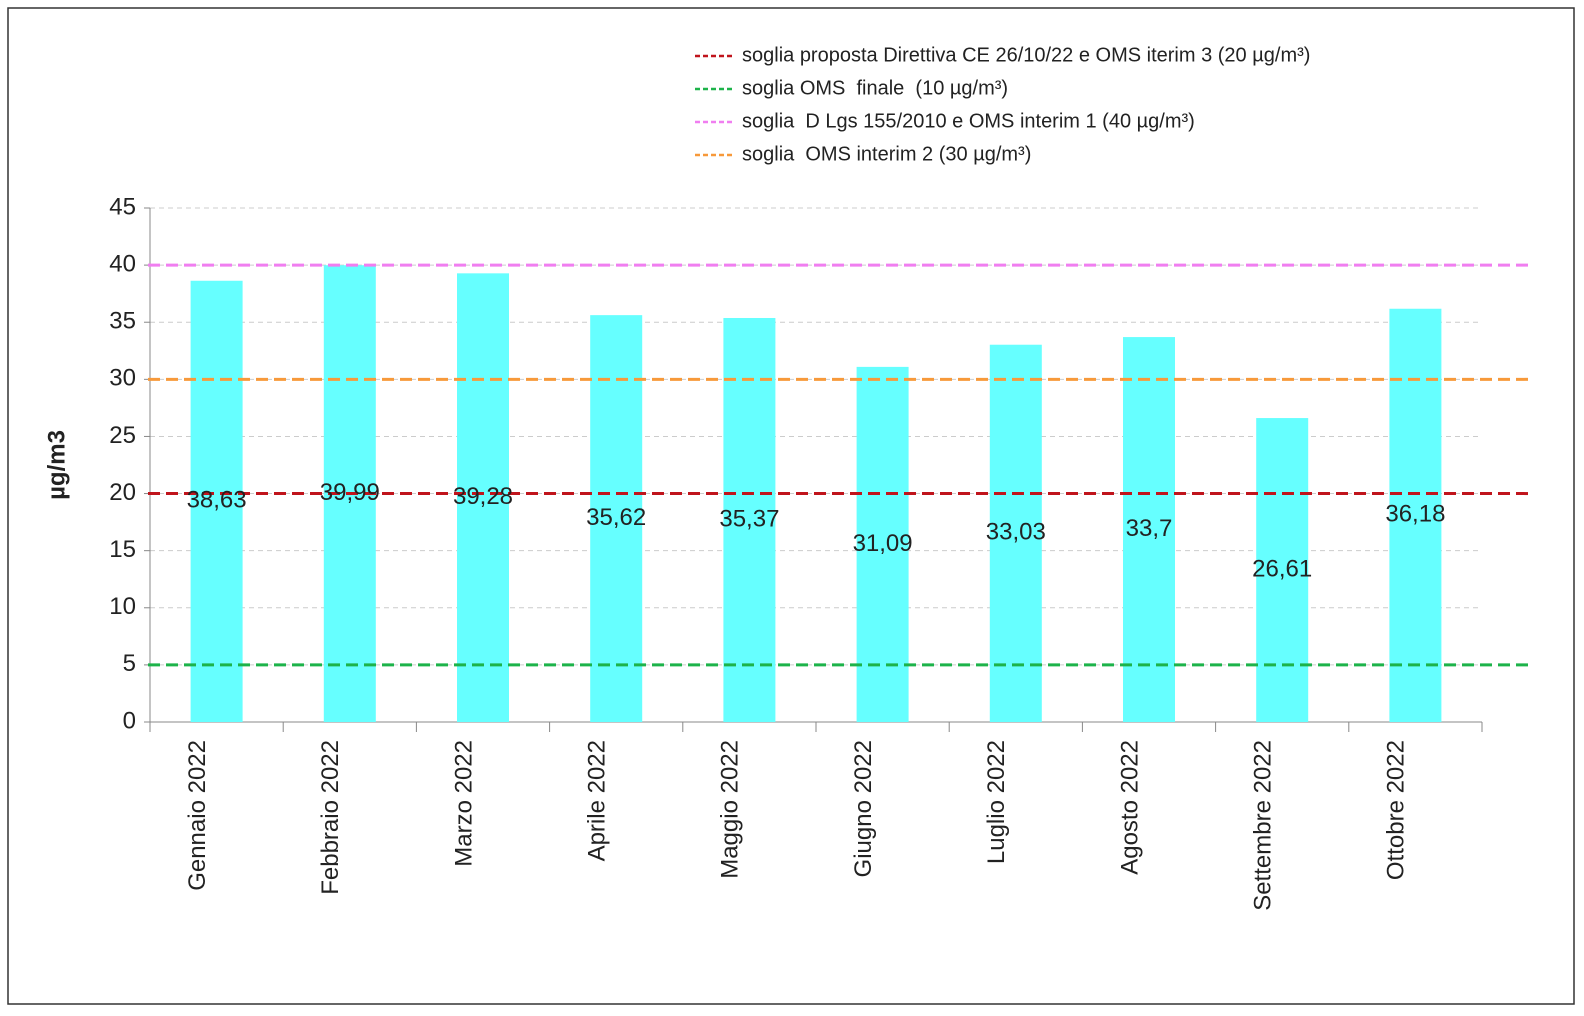  I want to click on legend-label: soglia OMS finale (10 µg/m³), so click(875, 88).